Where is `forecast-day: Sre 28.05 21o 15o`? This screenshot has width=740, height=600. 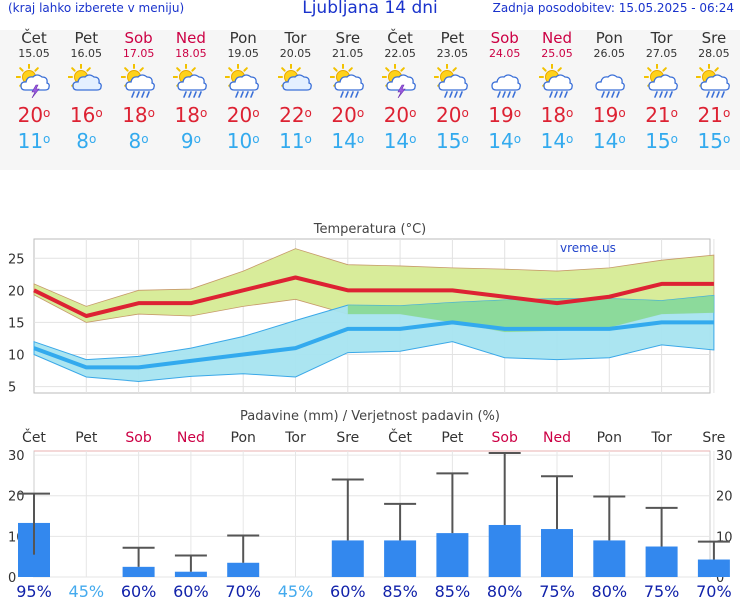 forecast-day: Sre 28.05 21o 15o is located at coordinates (714, 91).